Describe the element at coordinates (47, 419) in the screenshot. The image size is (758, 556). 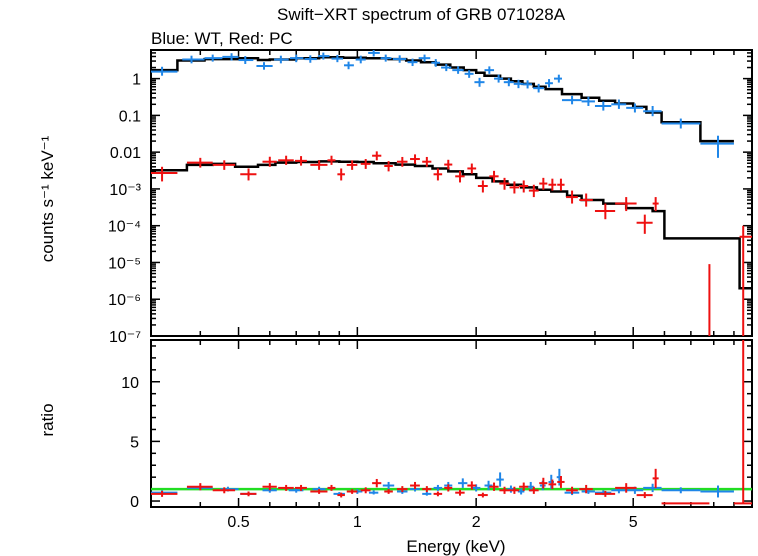
I see `ratio-y-axis-label: ratio` at that location.